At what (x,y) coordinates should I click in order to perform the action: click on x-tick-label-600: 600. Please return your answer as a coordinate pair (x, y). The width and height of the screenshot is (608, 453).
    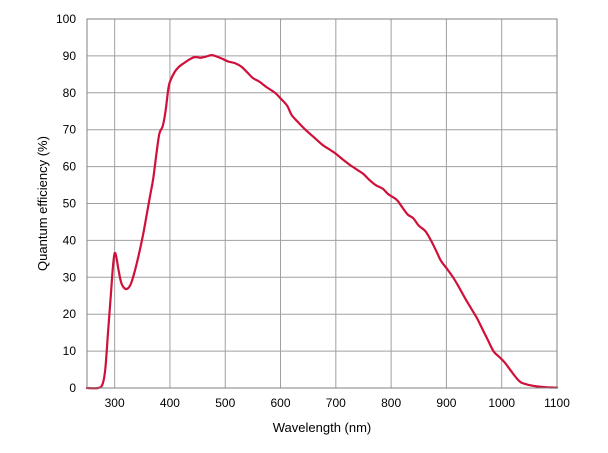
    Looking at the image, I should click on (281, 403).